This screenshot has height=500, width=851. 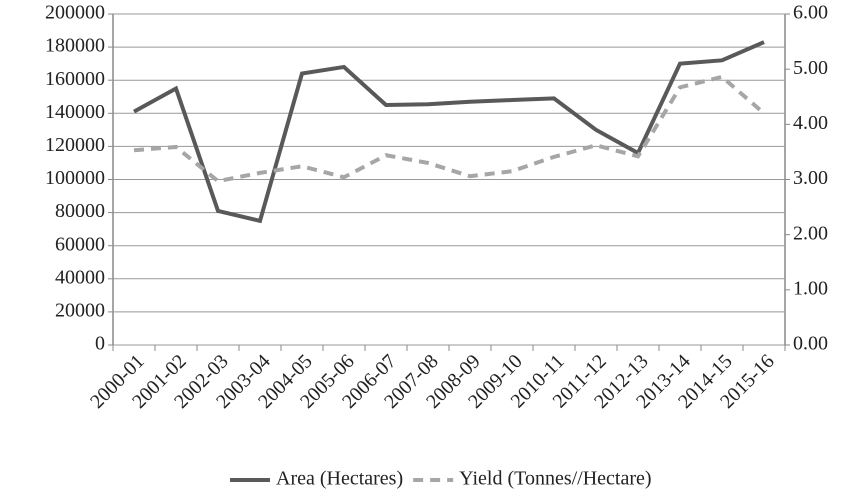 I want to click on y2-tick-label: 4.00, so click(x=810, y=123).